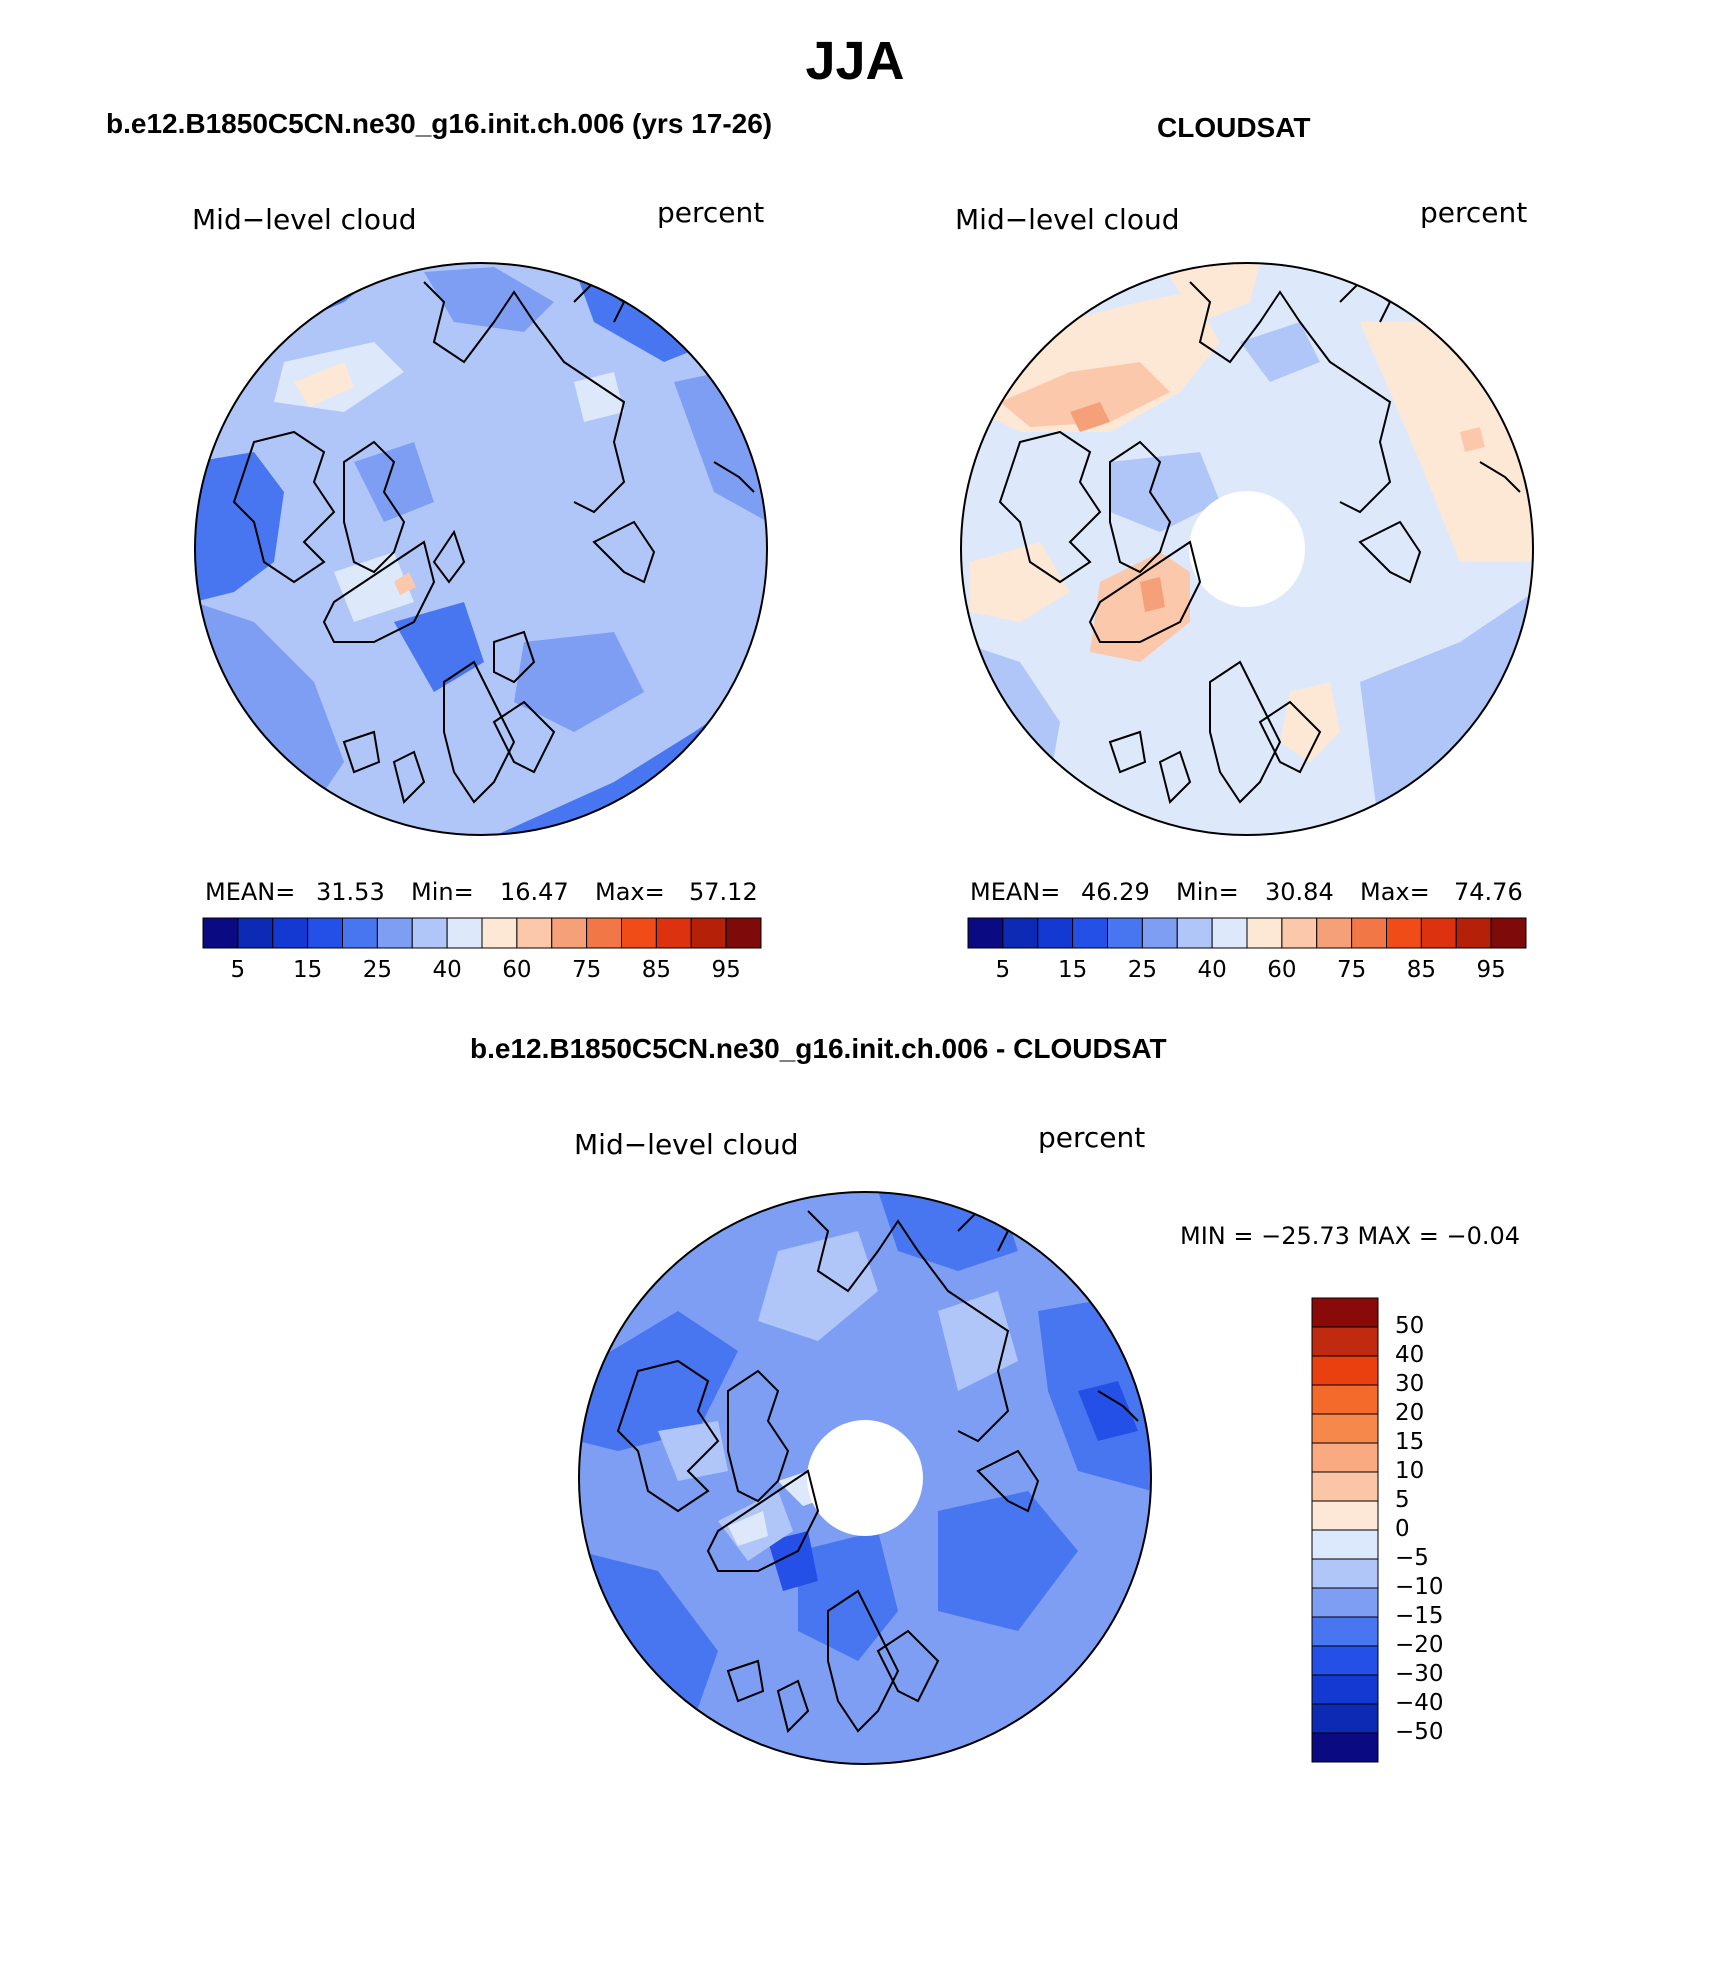 This screenshot has height=1961, width=1710. What do you see at coordinates (1299, 892) in the screenshot?
I see `obs-min-value: 30.84` at bounding box center [1299, 892].